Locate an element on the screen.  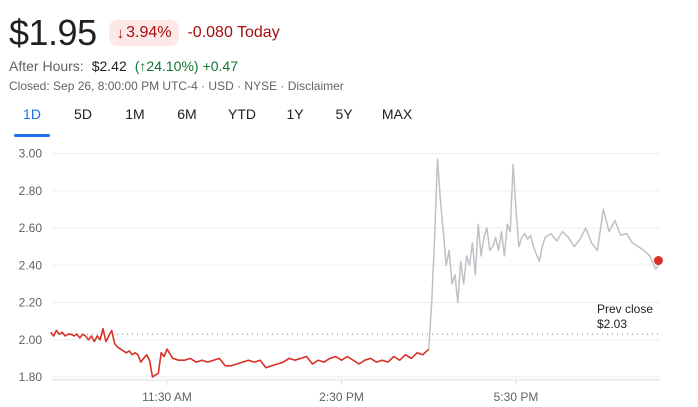
price-header: $1.95 ↓ 3.94% -0.080 Today is located at coordinates (144, 33).